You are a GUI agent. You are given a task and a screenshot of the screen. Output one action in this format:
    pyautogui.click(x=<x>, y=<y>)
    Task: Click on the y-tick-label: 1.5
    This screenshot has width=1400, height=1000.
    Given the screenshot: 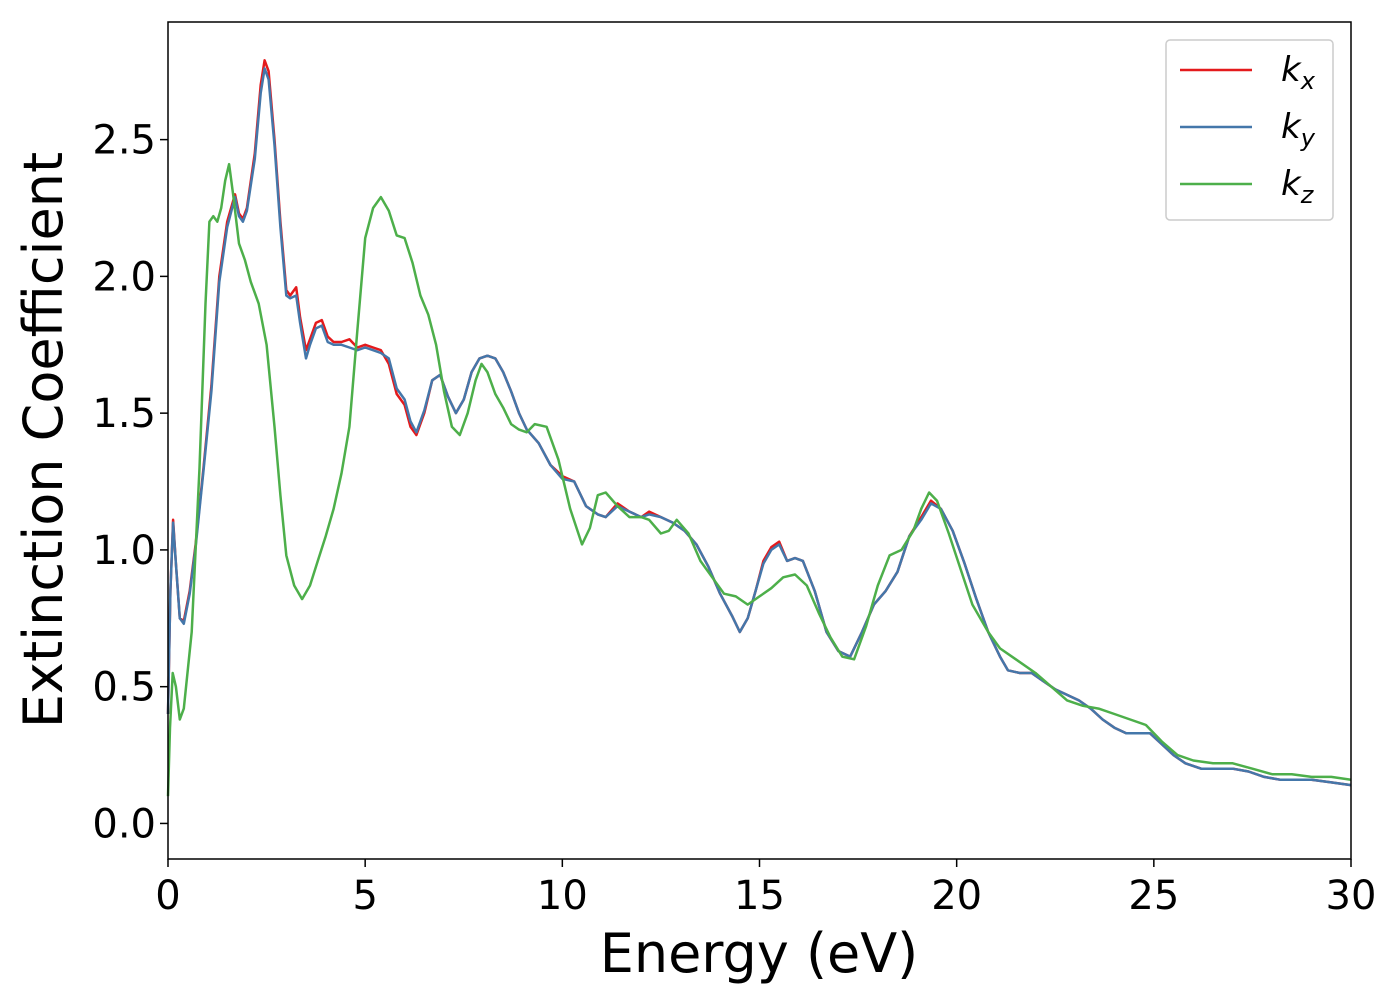 What is the action you would take?
    pyautogui.click(x=124, y=414)
    